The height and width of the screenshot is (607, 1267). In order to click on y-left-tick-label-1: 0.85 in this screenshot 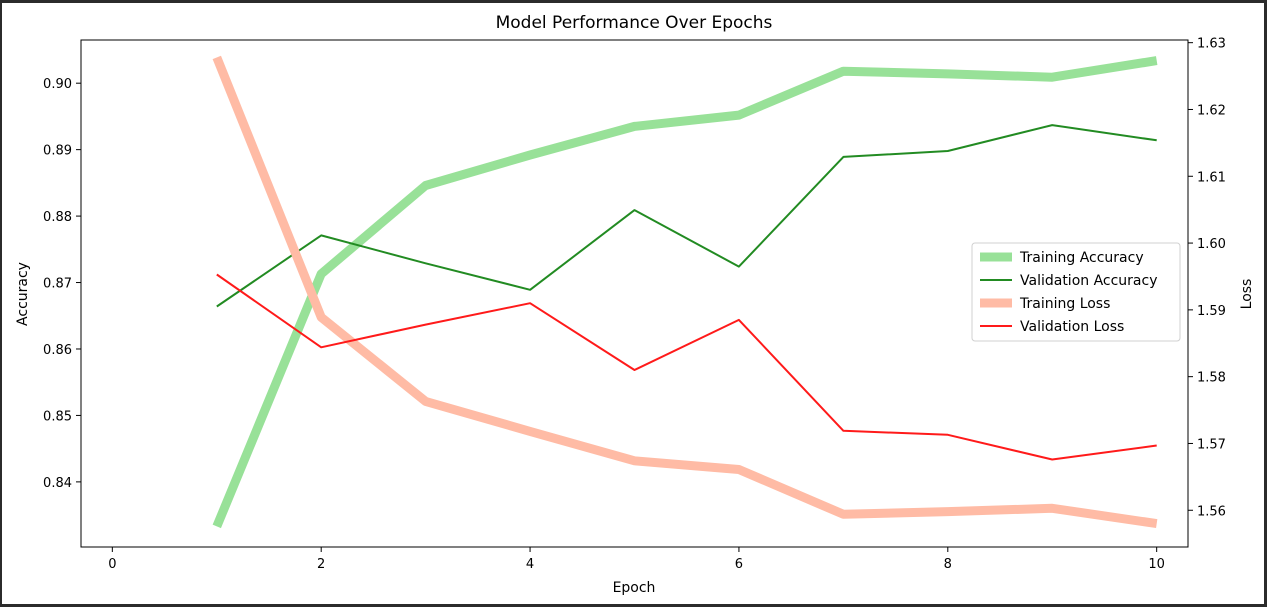, I will do `click(57, 416)`.